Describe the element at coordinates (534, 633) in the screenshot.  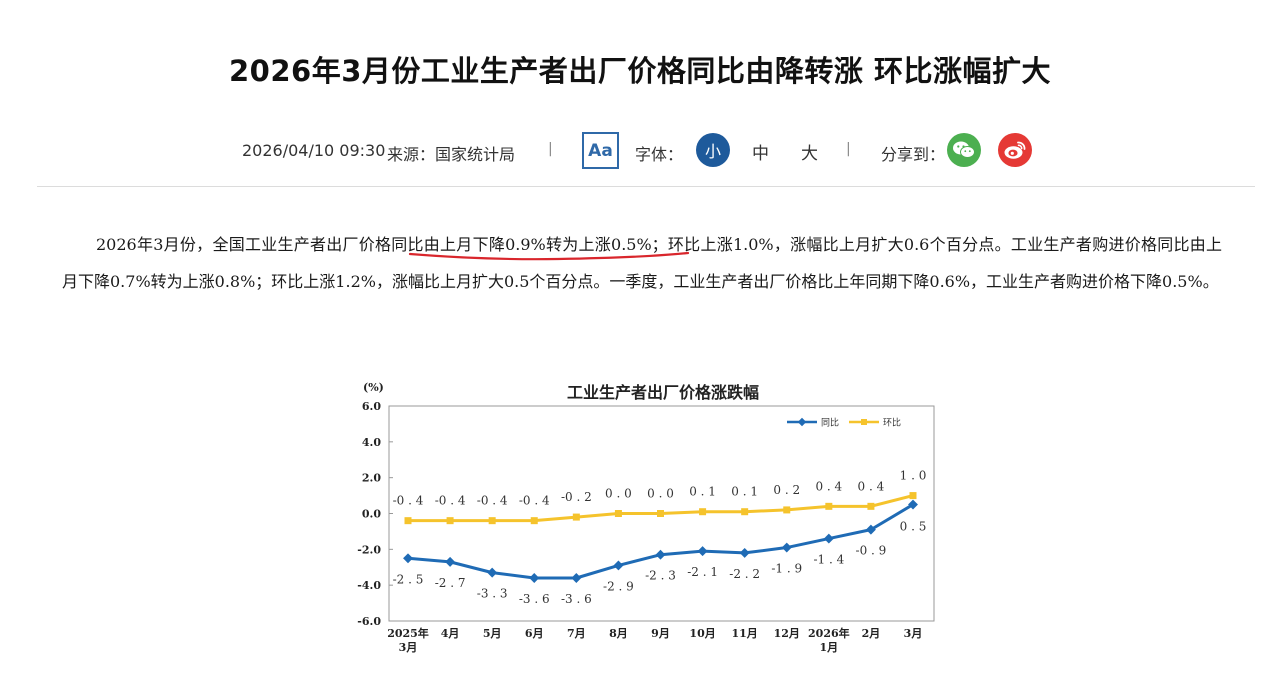
I see `x-tick-label: 6月` at that location.